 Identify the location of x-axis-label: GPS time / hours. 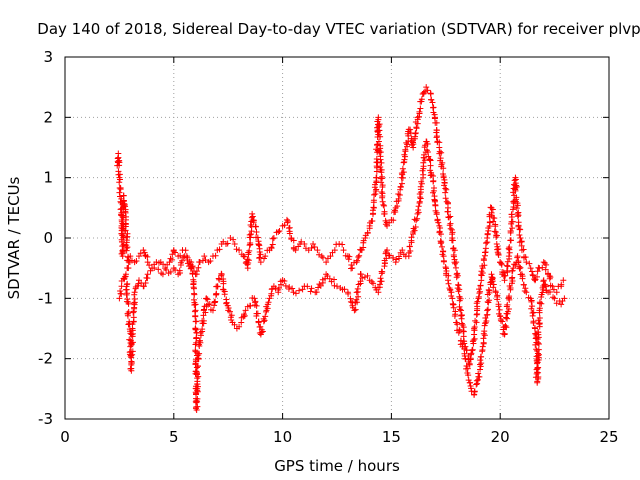
(337, 466).